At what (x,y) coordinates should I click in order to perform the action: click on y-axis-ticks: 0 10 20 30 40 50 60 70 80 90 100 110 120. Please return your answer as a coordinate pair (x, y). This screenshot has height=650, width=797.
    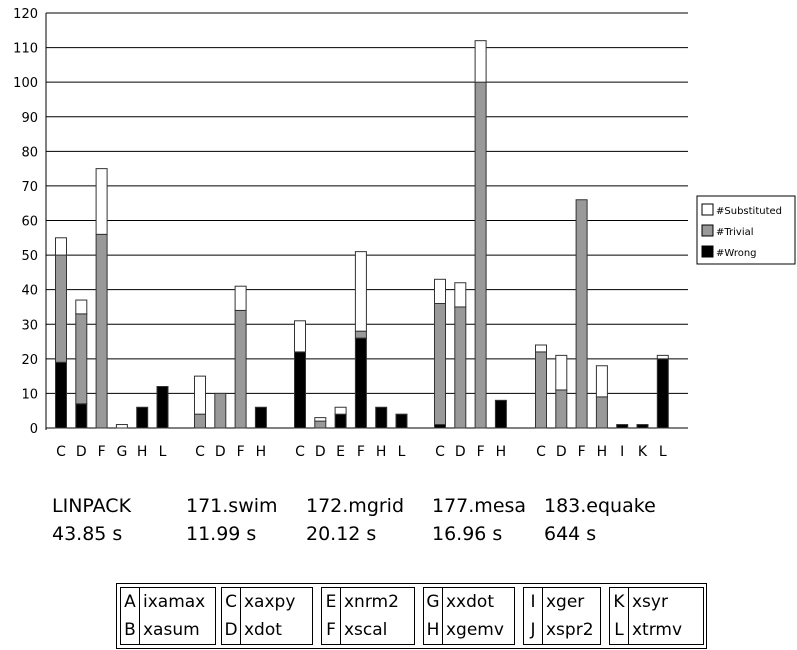
    Looking at the image, I should click on (25, 222).